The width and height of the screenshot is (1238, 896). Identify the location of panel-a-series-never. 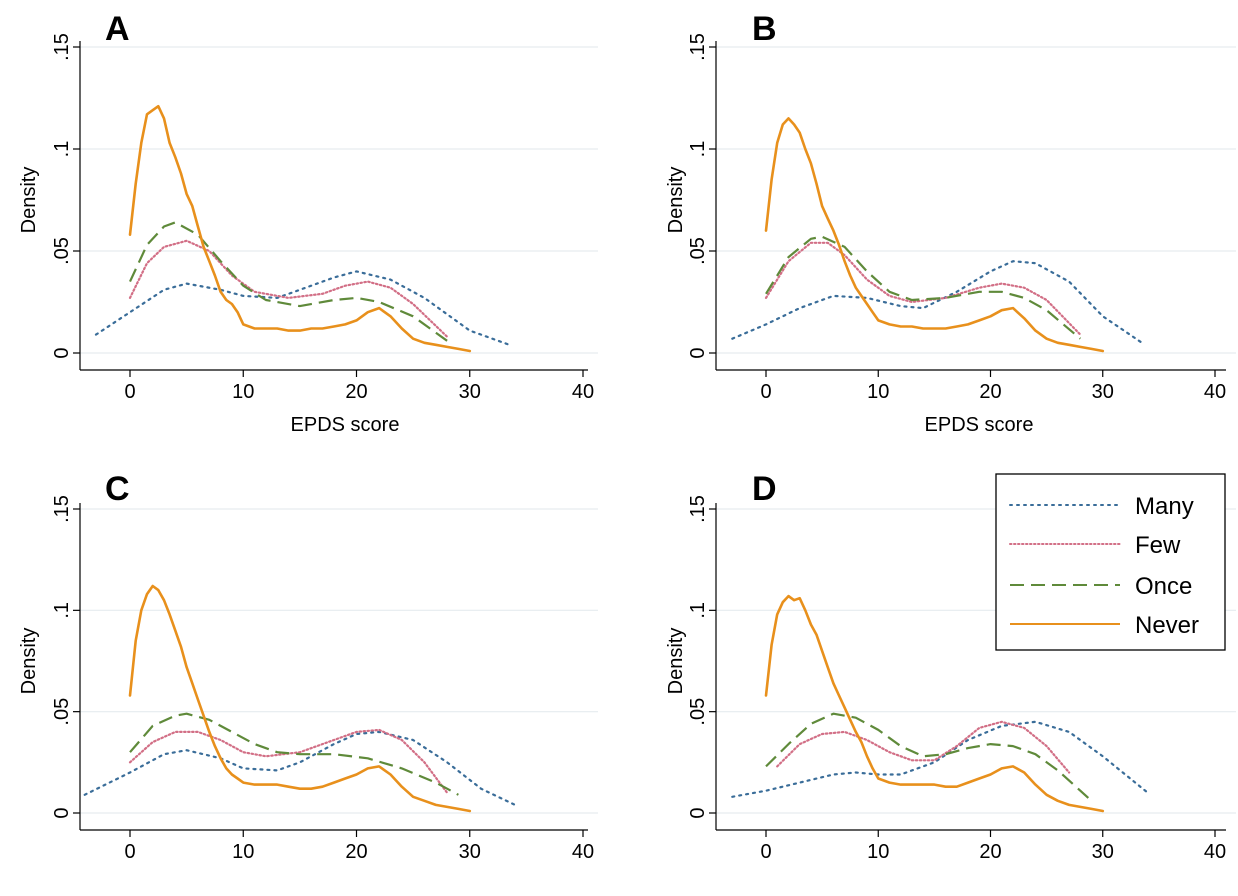
(300, 228).